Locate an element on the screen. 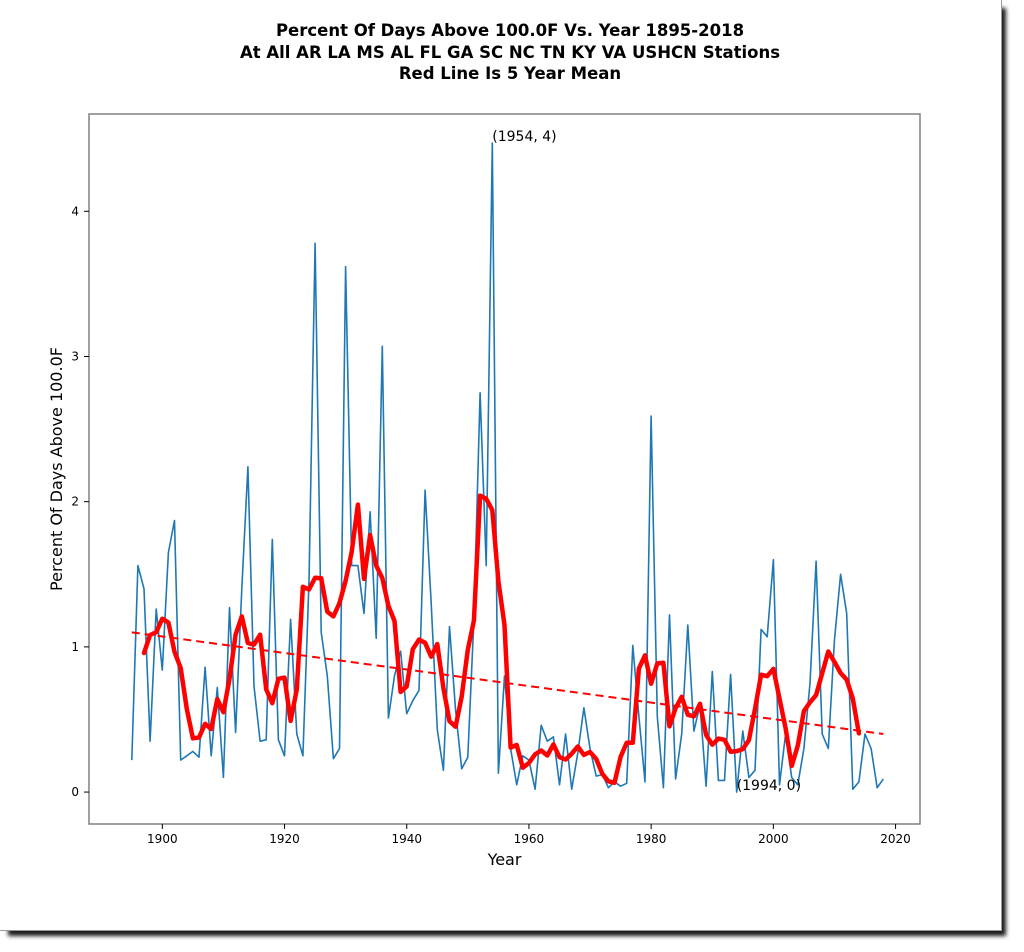 The image size is (1024, 952). y-tick-label: 4 is located at coordinates (75, 211).